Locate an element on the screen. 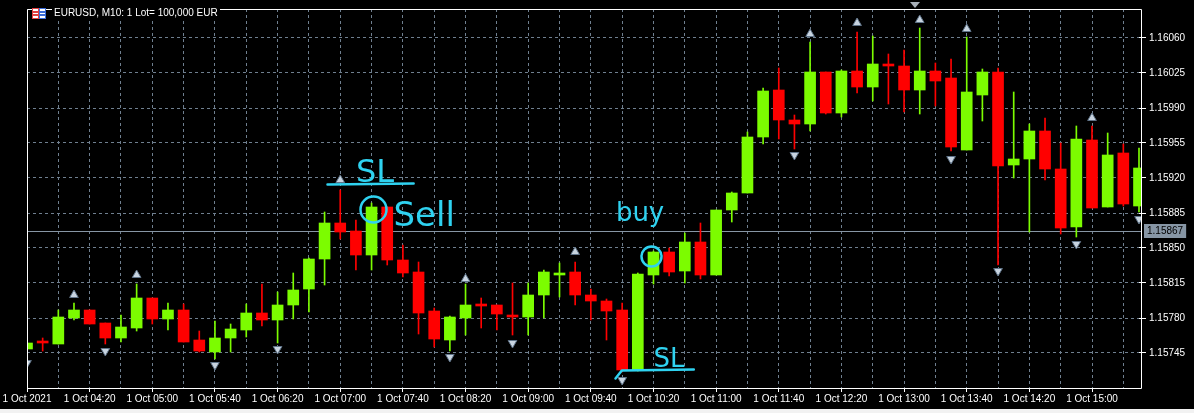 Image resolution: width=1194 pixels, height=413 pixels. x-tick-label: 1 Oct 13:00 is located at coordinates (904, 398).